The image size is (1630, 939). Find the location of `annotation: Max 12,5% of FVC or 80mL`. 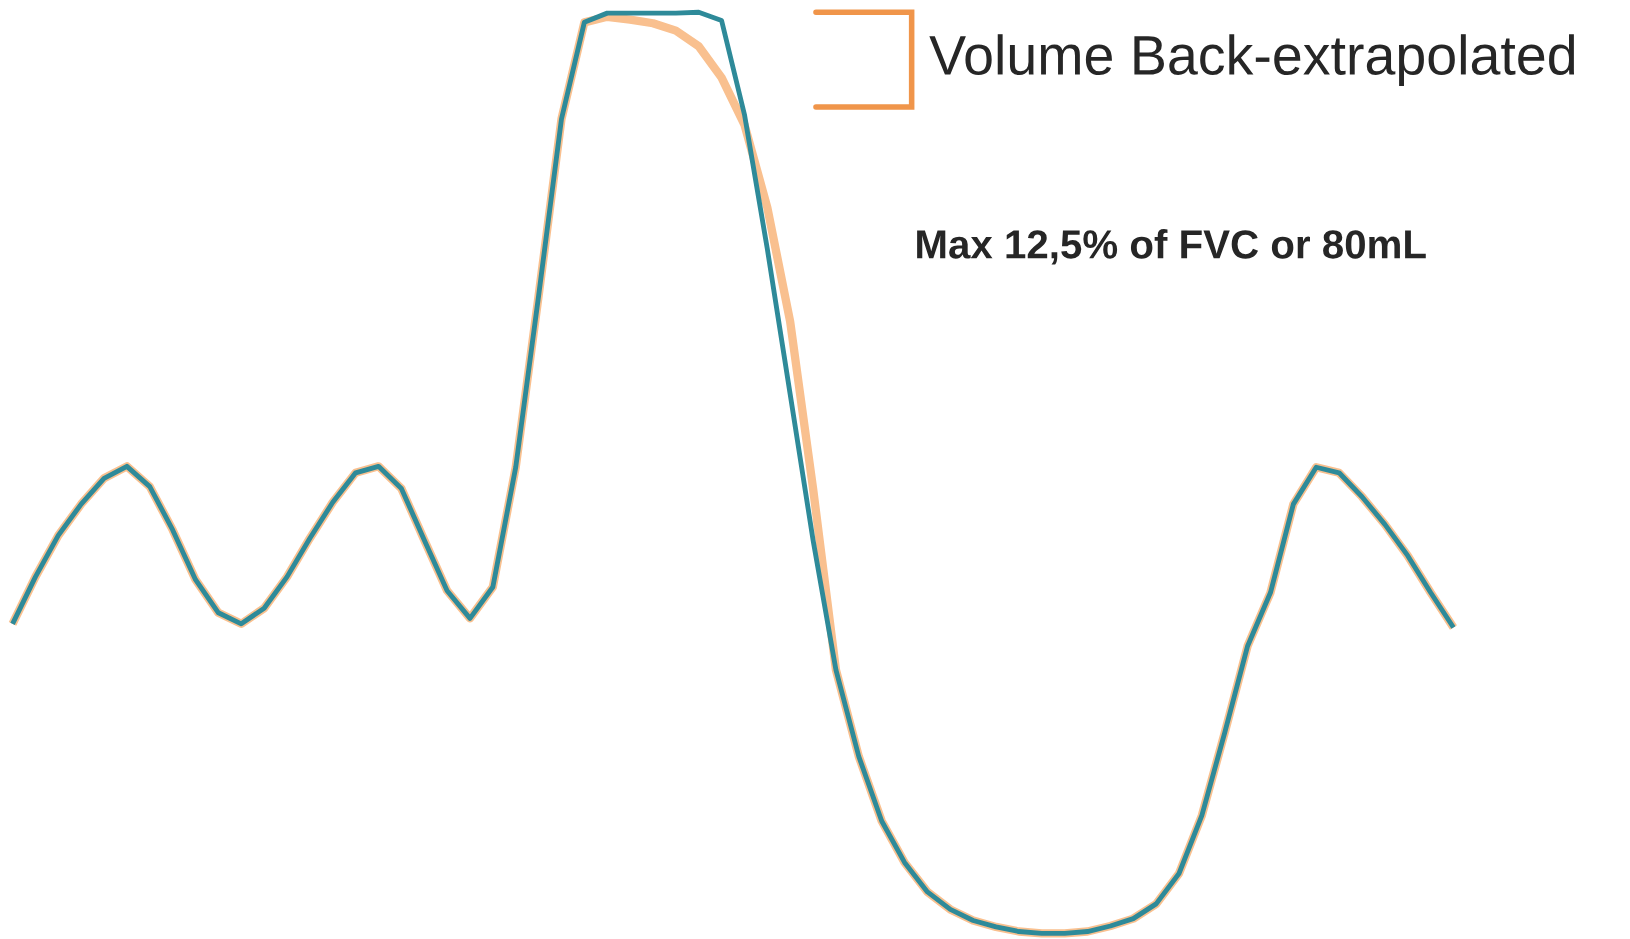

annotation: Max 12,5% of FVC or 80mL is located at coordinates (1171, 247).